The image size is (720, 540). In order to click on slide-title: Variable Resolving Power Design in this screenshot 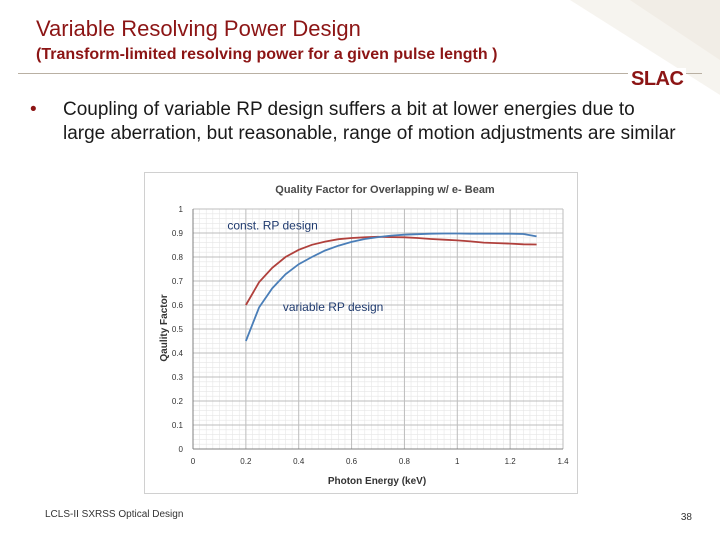, I will do `click(198, 28)`.